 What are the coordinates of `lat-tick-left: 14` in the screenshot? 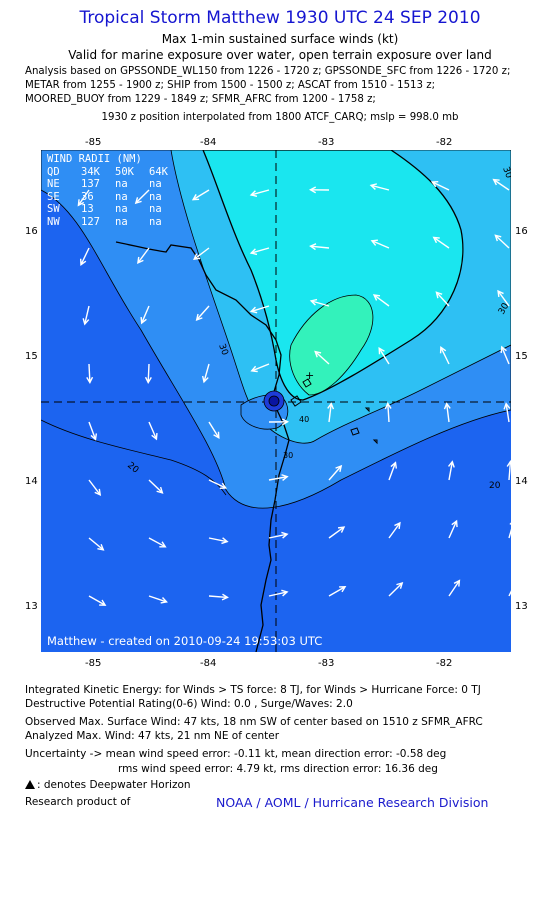 It's located at (31, 481).